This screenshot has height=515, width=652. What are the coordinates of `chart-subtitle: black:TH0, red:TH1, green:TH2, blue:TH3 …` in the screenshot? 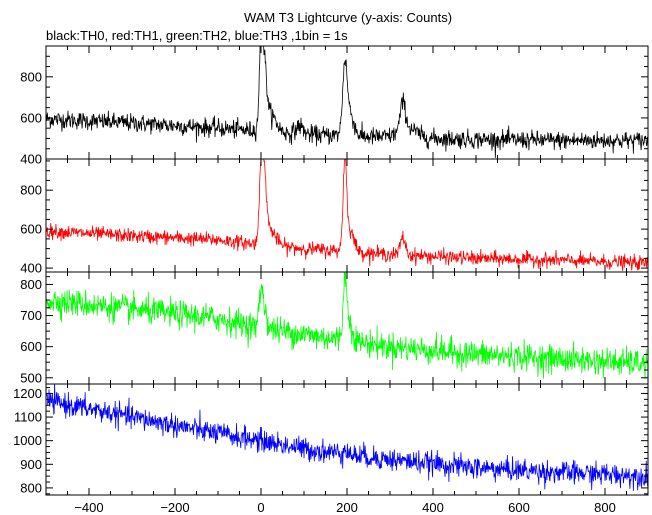 It's located at (197, 35).